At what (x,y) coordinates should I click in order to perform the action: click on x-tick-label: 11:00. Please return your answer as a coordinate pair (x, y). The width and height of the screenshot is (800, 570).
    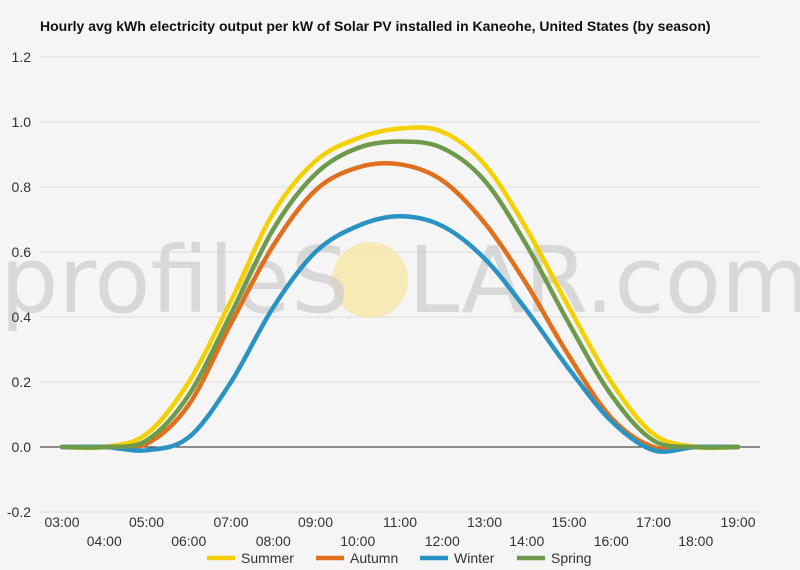
    Looking at the image, I should click on (400, 522).